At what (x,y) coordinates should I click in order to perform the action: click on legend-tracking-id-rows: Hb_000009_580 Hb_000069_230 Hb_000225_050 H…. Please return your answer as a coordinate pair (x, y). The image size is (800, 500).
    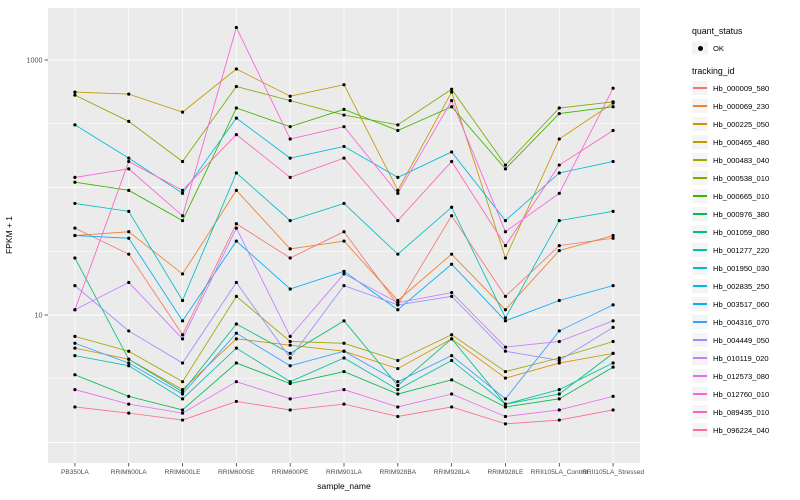
    Looking at the image, I should click on (745, 259).